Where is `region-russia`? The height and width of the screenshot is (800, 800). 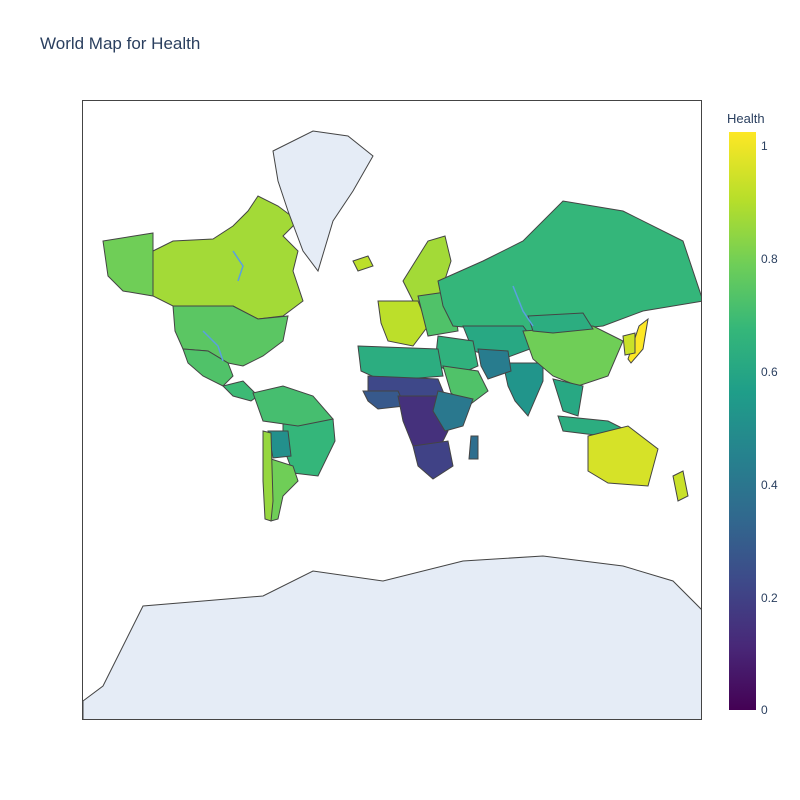
region-russia is located at coordinates (569, 266).